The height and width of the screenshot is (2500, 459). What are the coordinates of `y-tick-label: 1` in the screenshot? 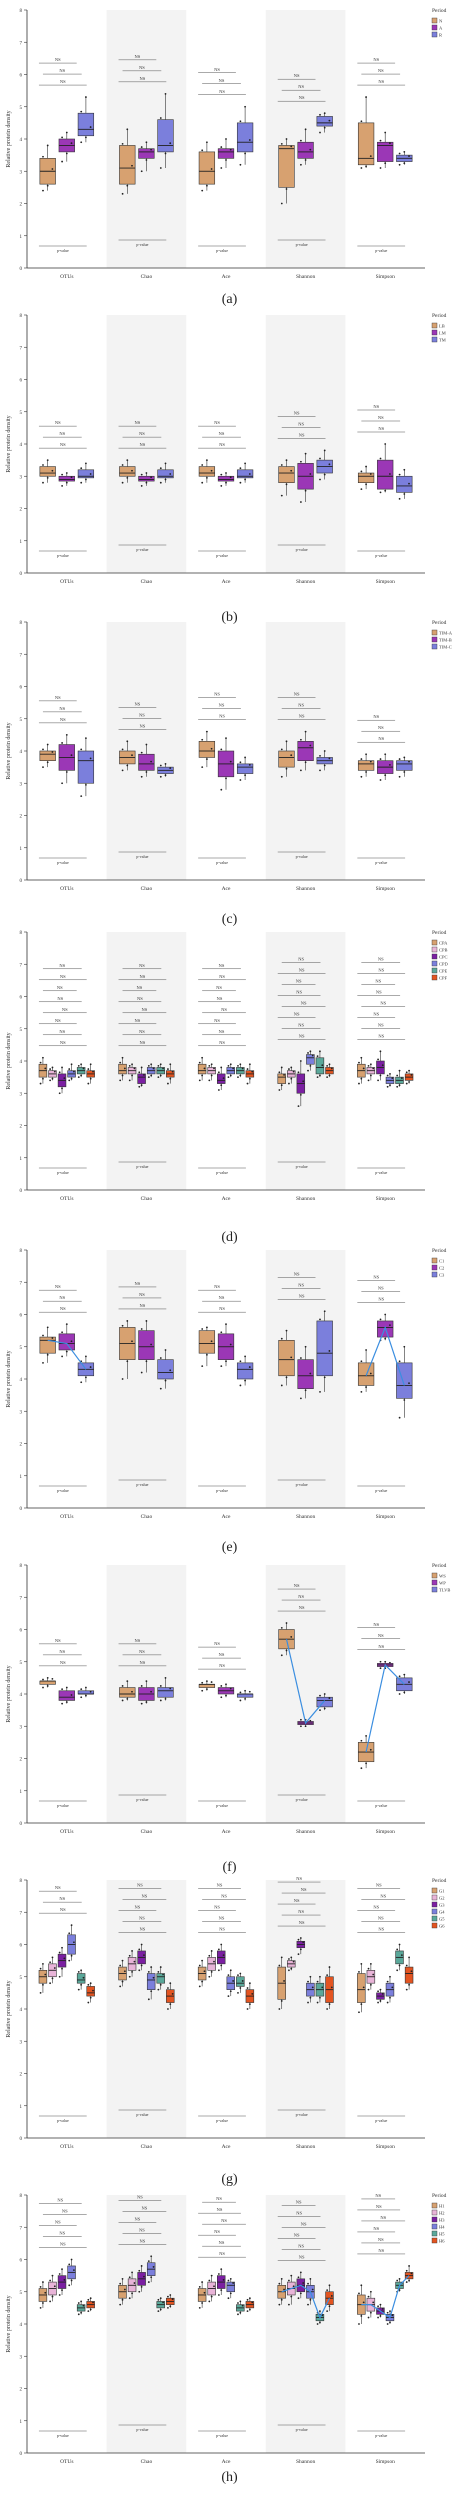 It's located at (21, 1792).